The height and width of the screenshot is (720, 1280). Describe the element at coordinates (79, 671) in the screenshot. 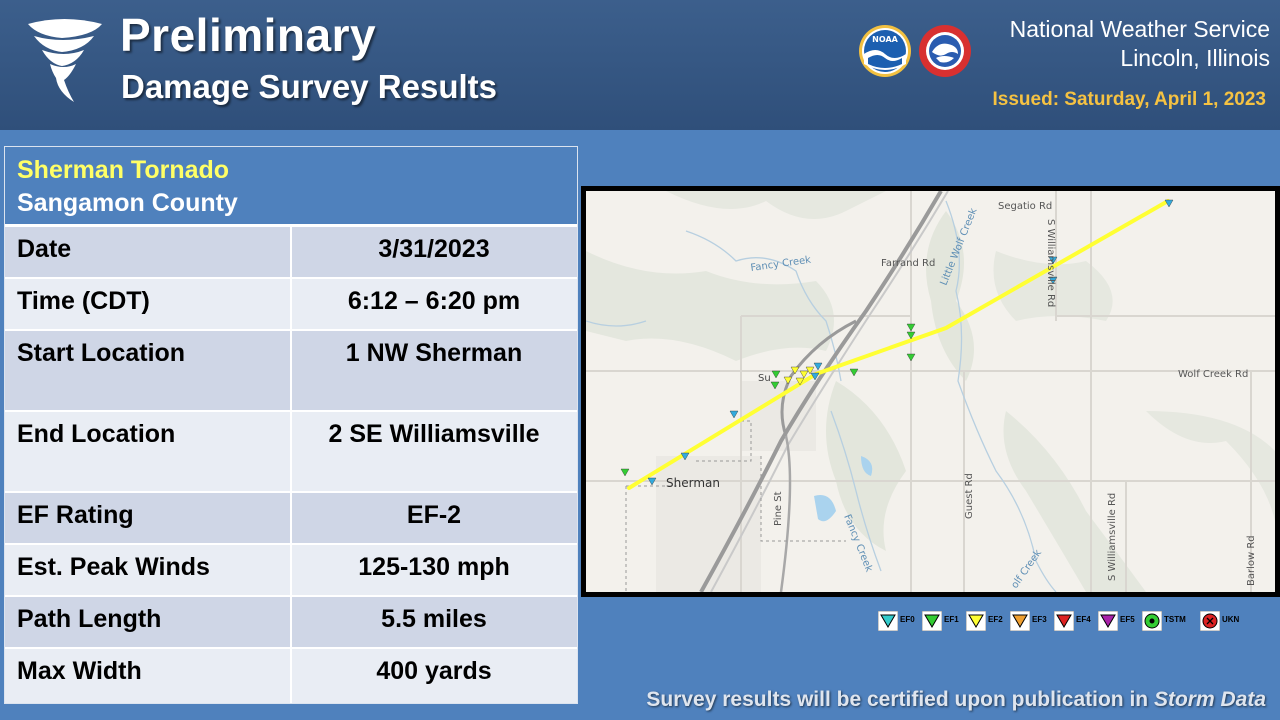

I see `row-label: Max Width` at that location.